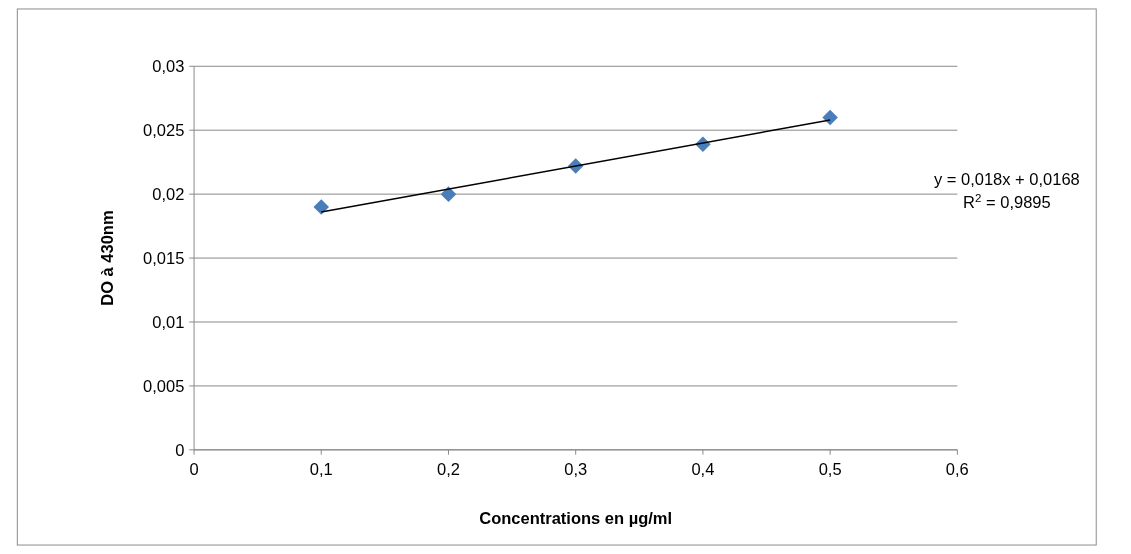 The width and height of the screenshot is (1131, 554). I want to click on x-tick-label: 0,5, so click(830, 469).